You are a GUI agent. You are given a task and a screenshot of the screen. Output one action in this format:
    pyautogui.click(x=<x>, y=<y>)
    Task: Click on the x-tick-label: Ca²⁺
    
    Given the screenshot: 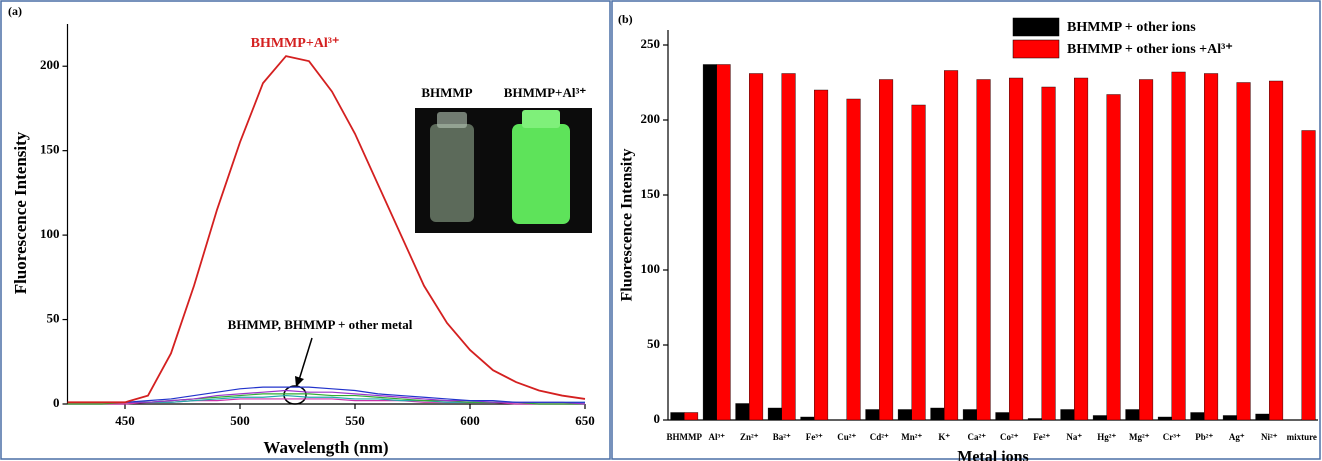 What is the action you would take?
    pyautogui.click(x=977, y=437)
    